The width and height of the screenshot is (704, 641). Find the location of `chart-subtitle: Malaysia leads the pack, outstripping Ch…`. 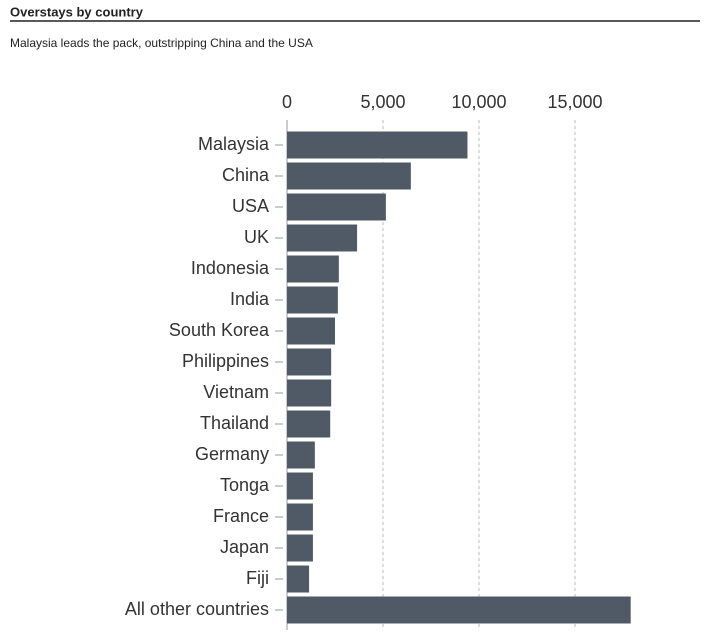

chart-subtitle: Malaysia leads the pack, outstripping Ch… is located at coordinates (161, 43).